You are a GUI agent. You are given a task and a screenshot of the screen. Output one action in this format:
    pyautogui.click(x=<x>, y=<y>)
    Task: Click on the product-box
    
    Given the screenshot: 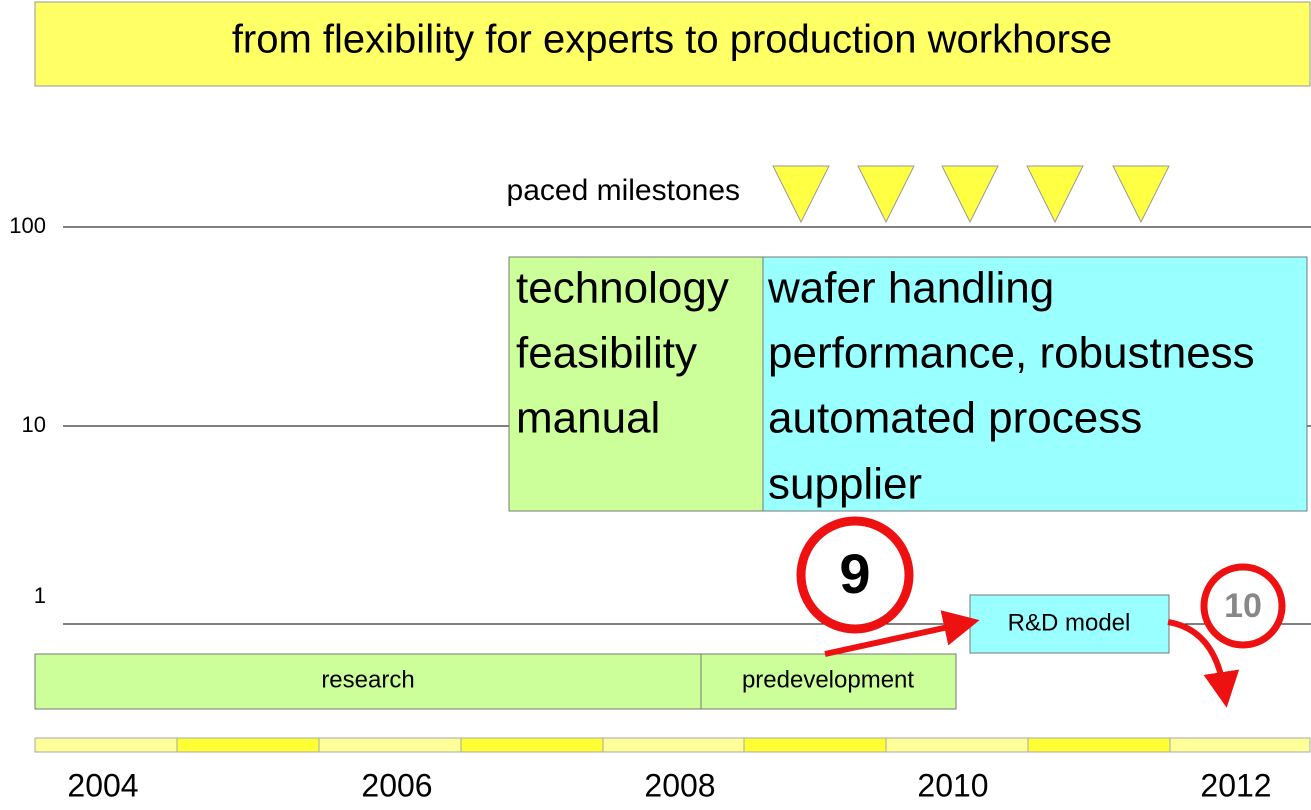 What is the action you would take?
    pyautogui.click(x=1035, y=384)
    